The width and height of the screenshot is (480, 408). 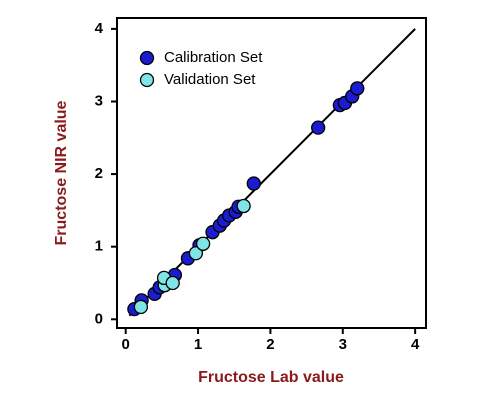 I want to click on x-tick-label: 2, so click(x=270, y=344).